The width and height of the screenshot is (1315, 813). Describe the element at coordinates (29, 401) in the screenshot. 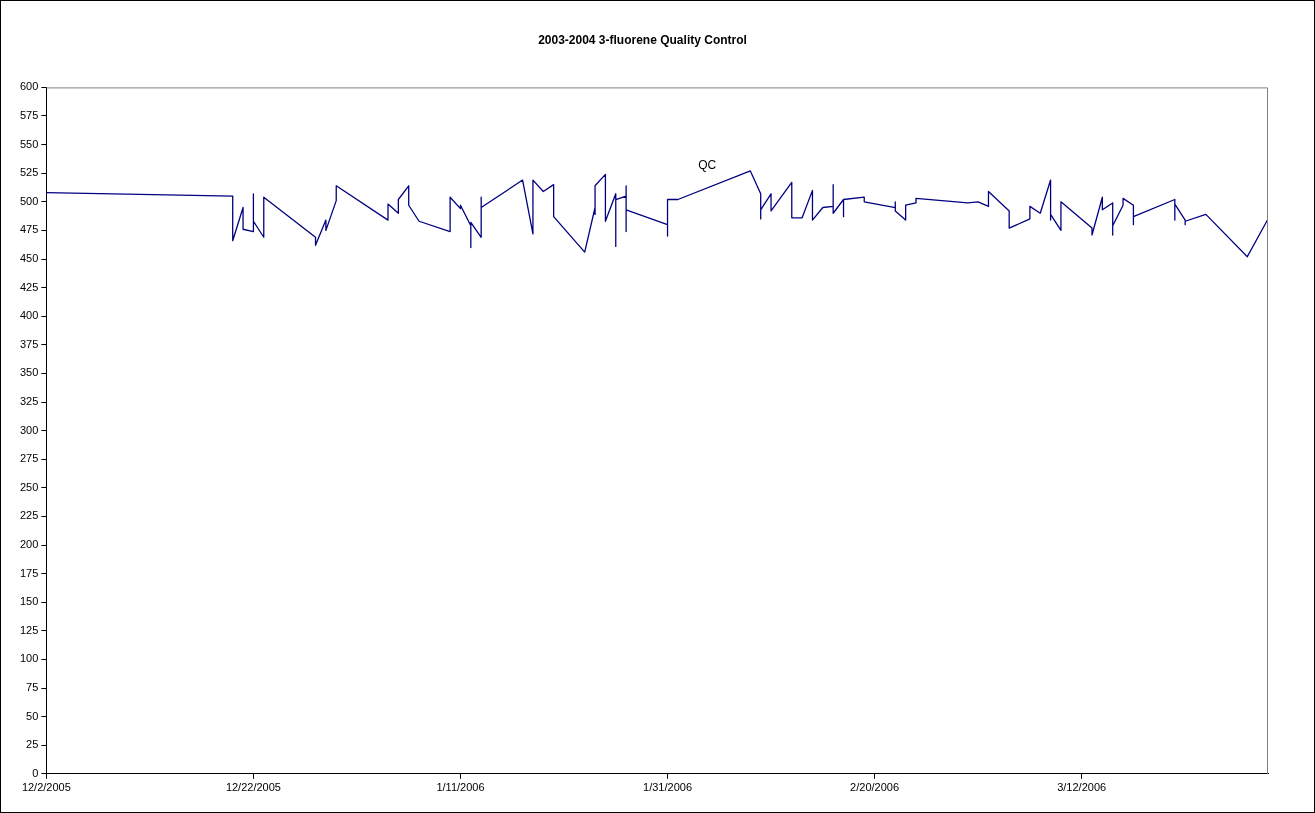

I see `y-tick-label: 325` at that location.